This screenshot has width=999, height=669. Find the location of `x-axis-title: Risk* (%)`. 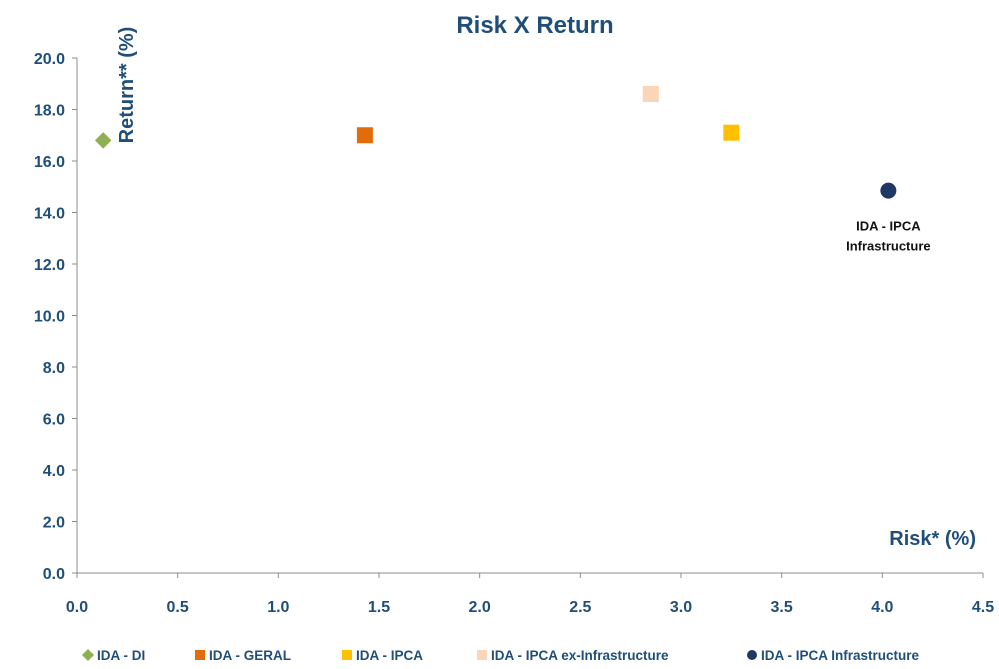

x-axis-title: Risk* (%) is located at coordinates (932, 539).